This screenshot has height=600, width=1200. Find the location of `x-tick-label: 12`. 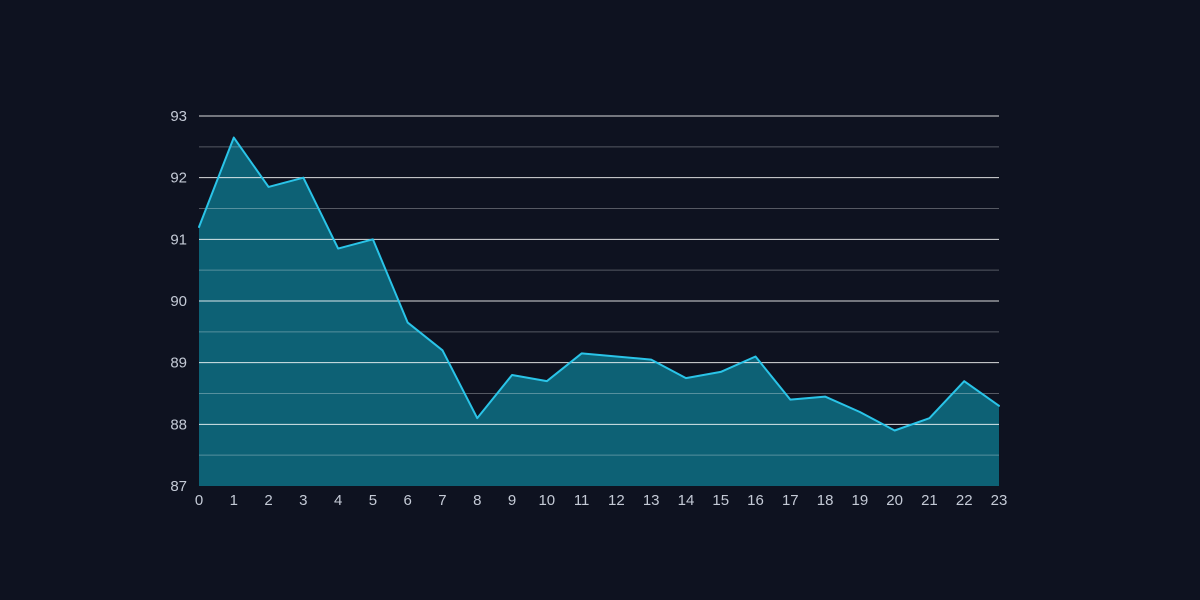

x-tick-label: 12 is located at coordinates (616, 500).